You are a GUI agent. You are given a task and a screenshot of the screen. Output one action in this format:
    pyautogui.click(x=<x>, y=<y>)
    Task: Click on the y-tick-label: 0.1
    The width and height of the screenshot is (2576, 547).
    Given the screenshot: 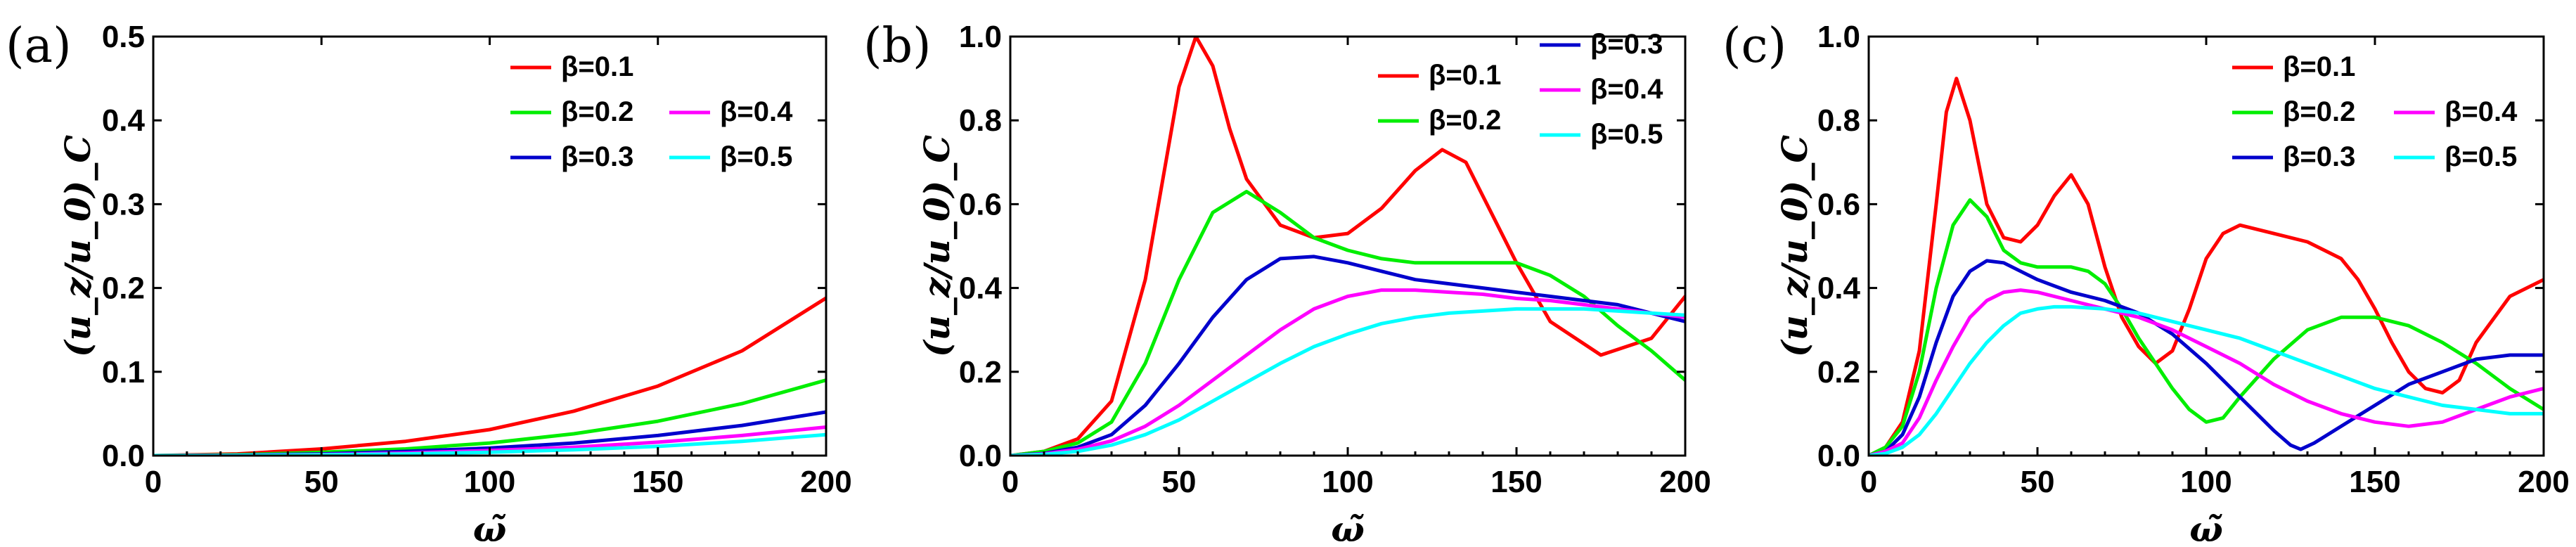 What is the action you would take?
    pyautogui.click(x=123, y=372)
    